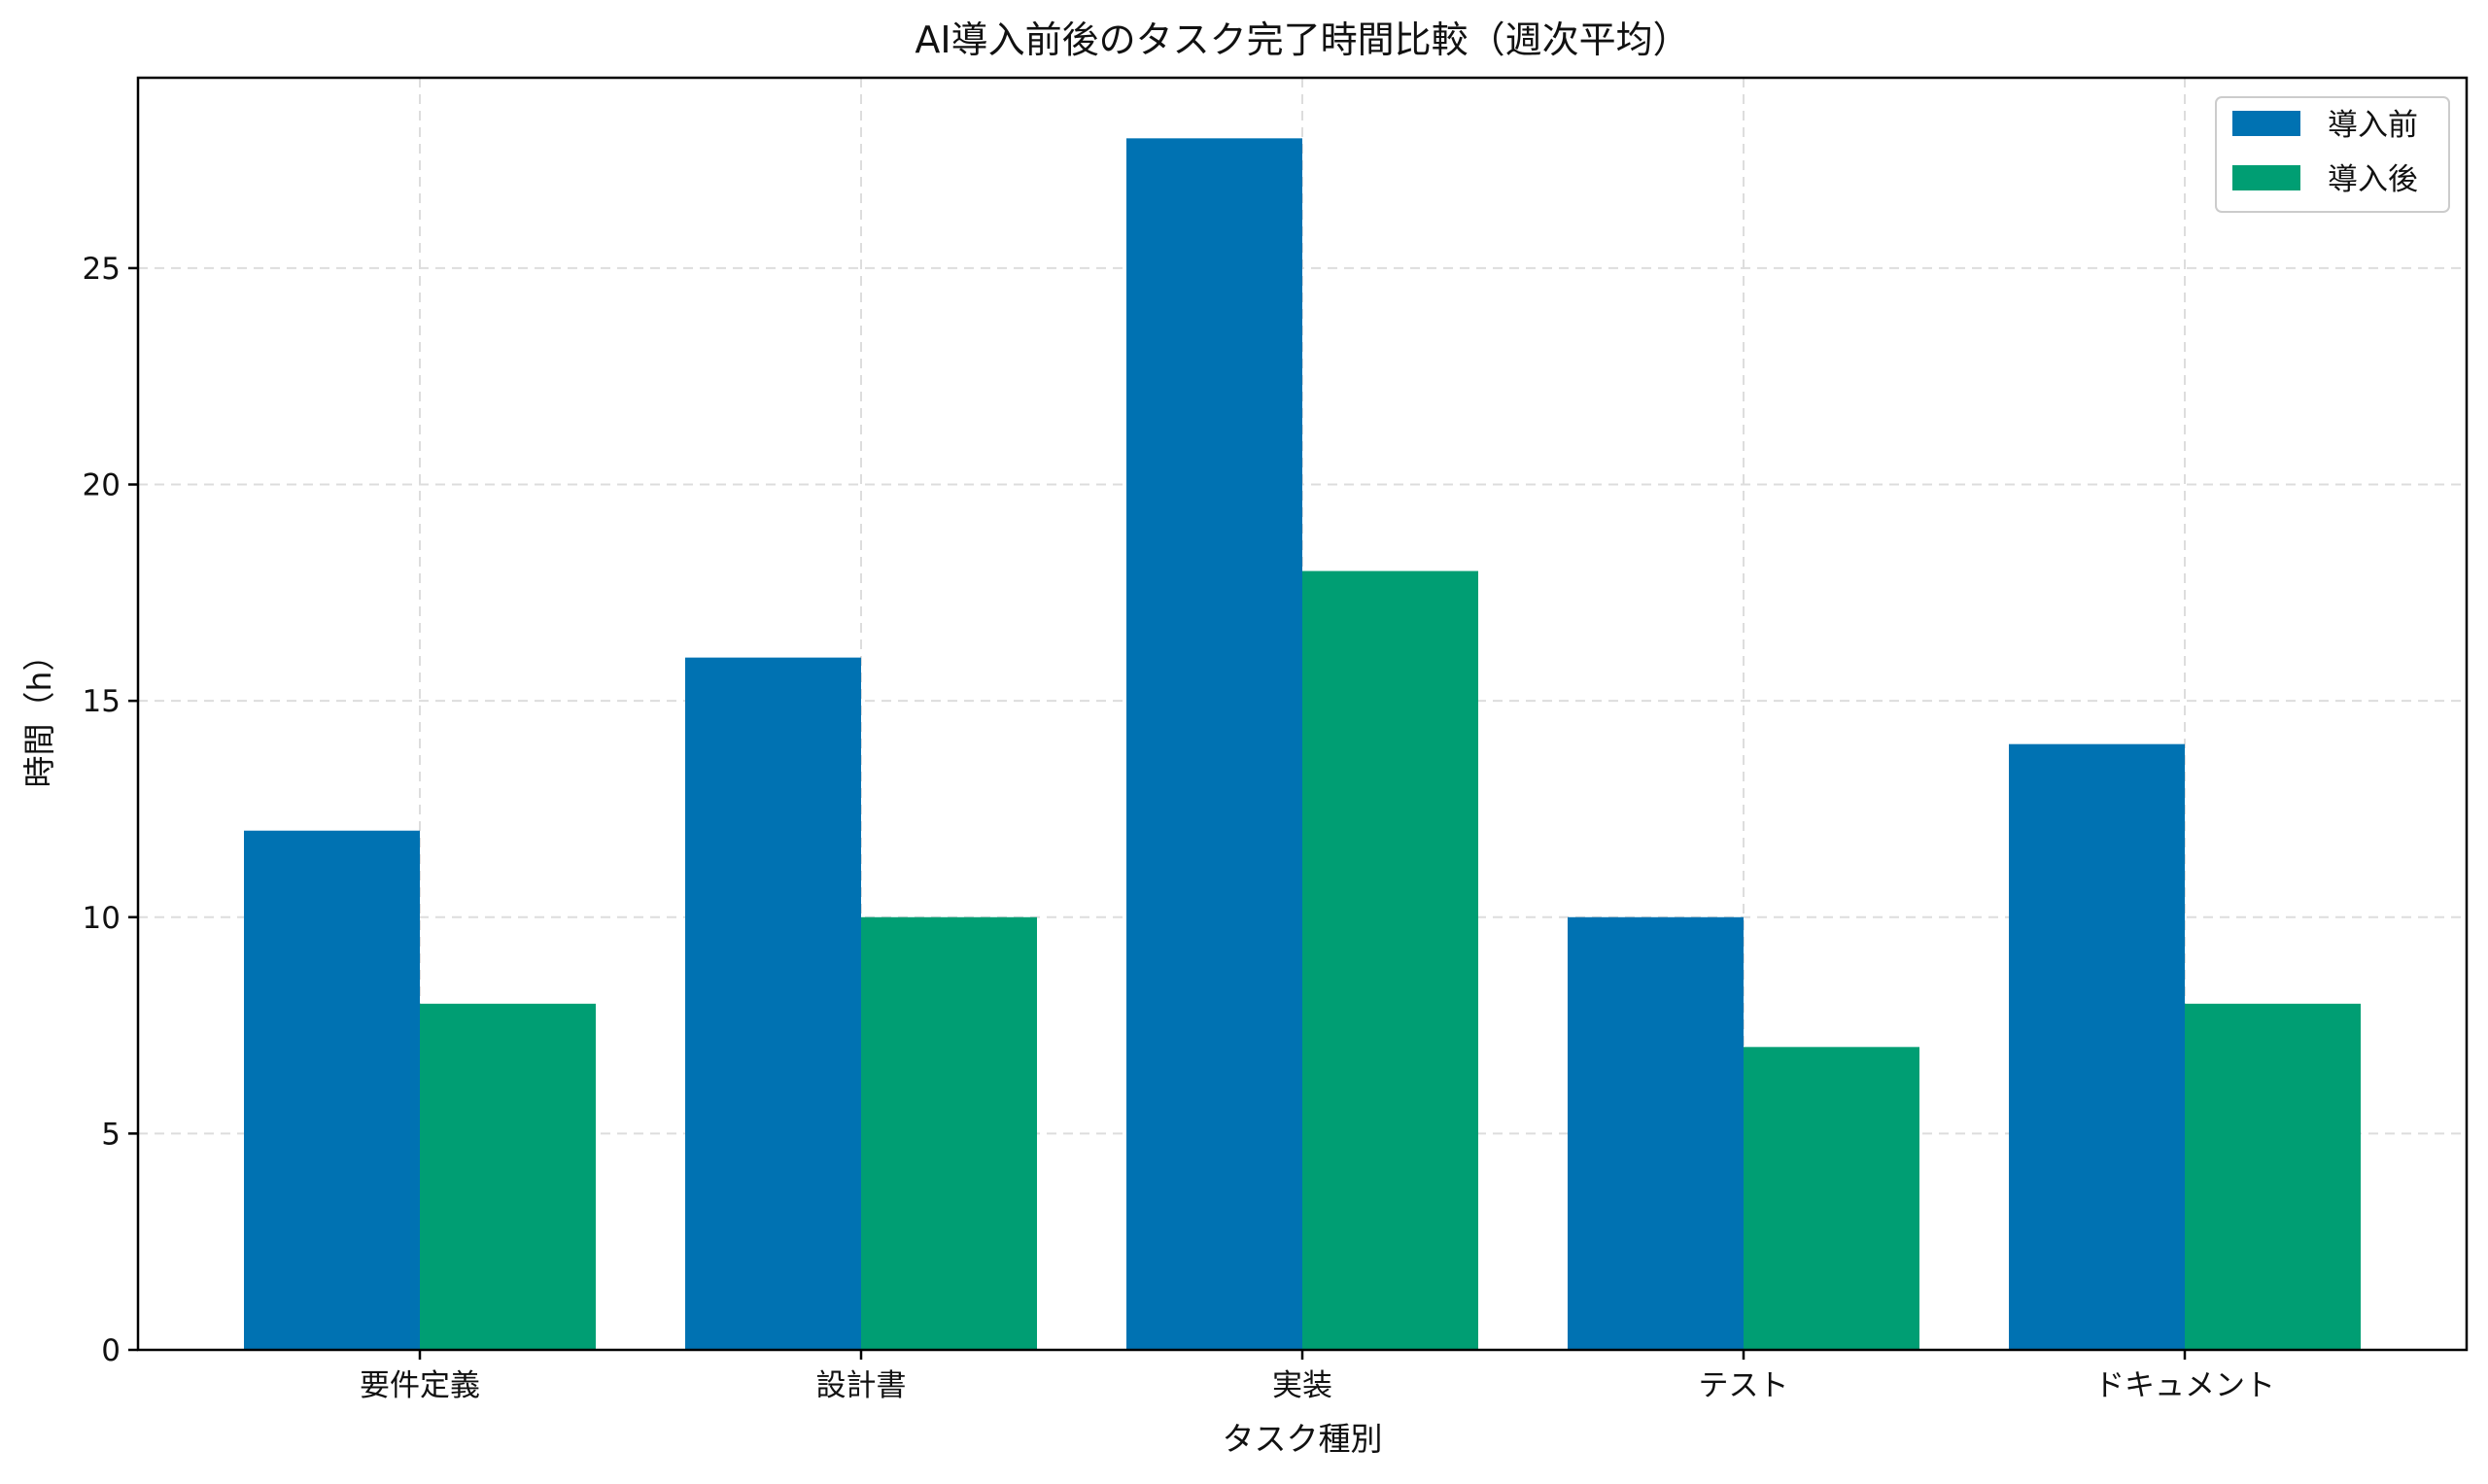 This screenshot has height=1484, width=2488. I want to click on y-tick-label: 10, so click(102, 918).